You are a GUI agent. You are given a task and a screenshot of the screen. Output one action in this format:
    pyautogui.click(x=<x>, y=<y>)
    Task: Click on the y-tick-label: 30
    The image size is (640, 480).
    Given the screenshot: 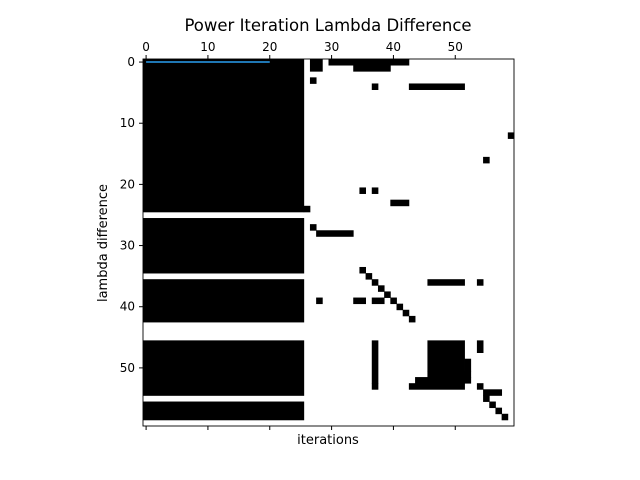 What is the action you would take?
    pyautogui.click(x=127, y=246)
    